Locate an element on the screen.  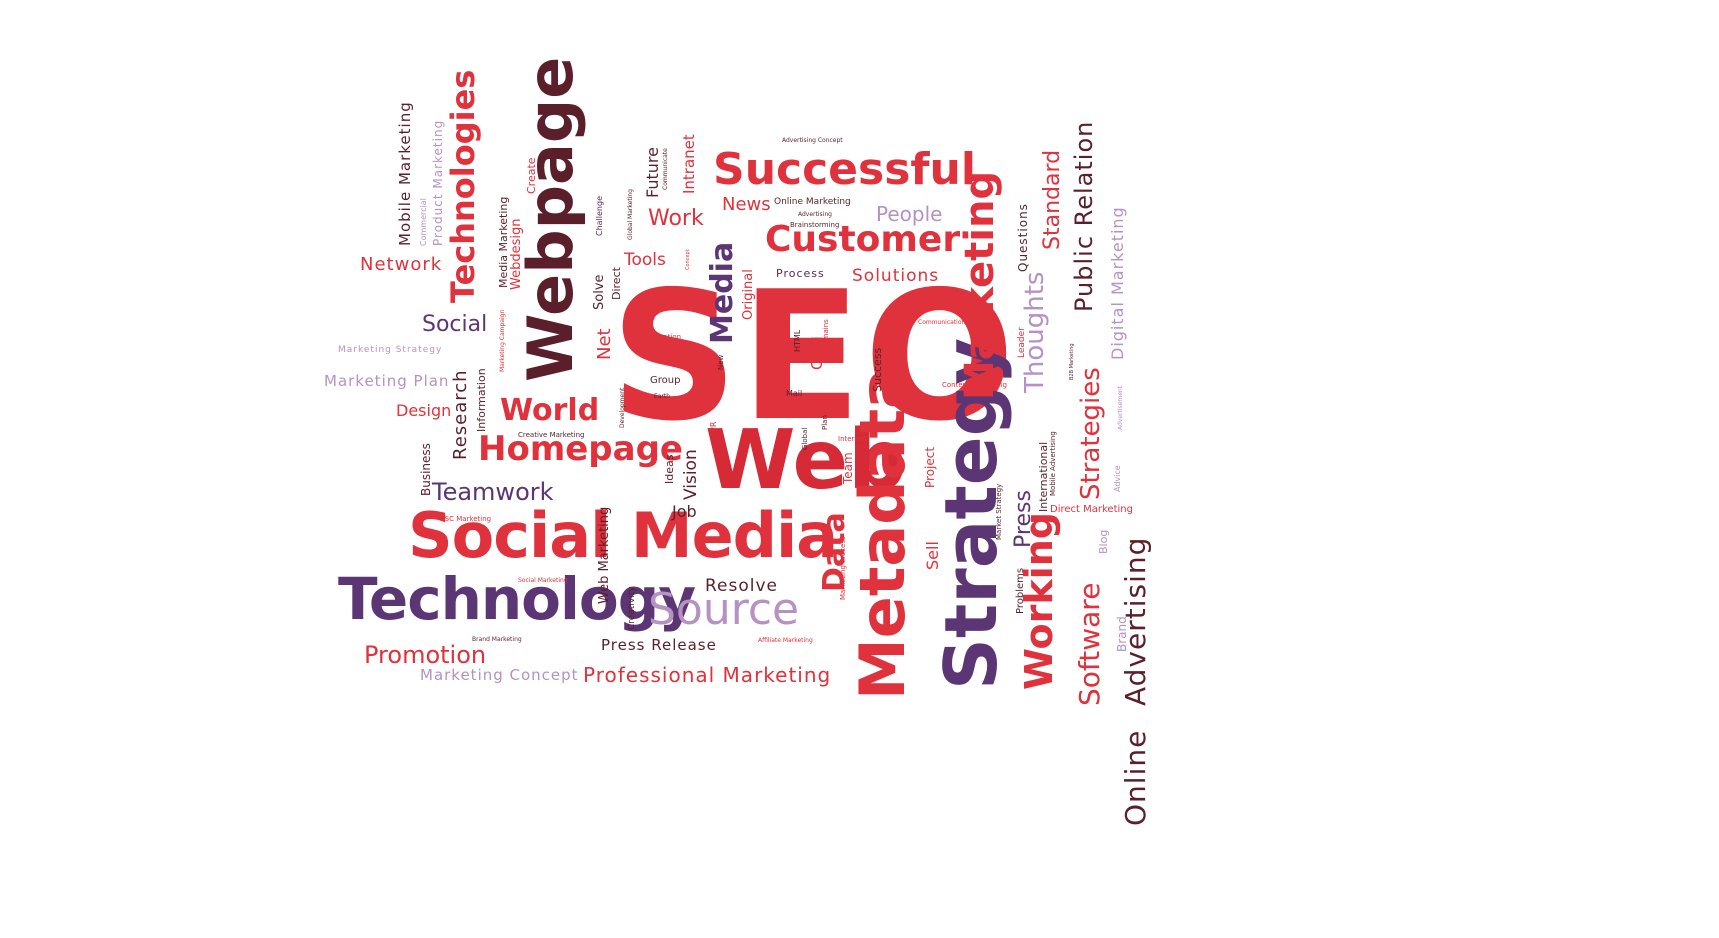
word-marketing-concept: Marketing Concept is located at coordinates (499, 675).